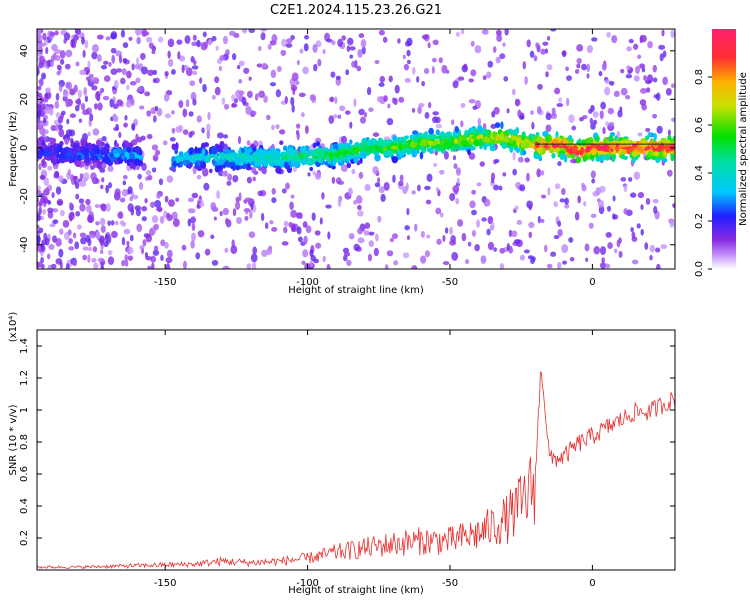  I want to click on colorbar-tick-label: 0.2, so click(699, 221).